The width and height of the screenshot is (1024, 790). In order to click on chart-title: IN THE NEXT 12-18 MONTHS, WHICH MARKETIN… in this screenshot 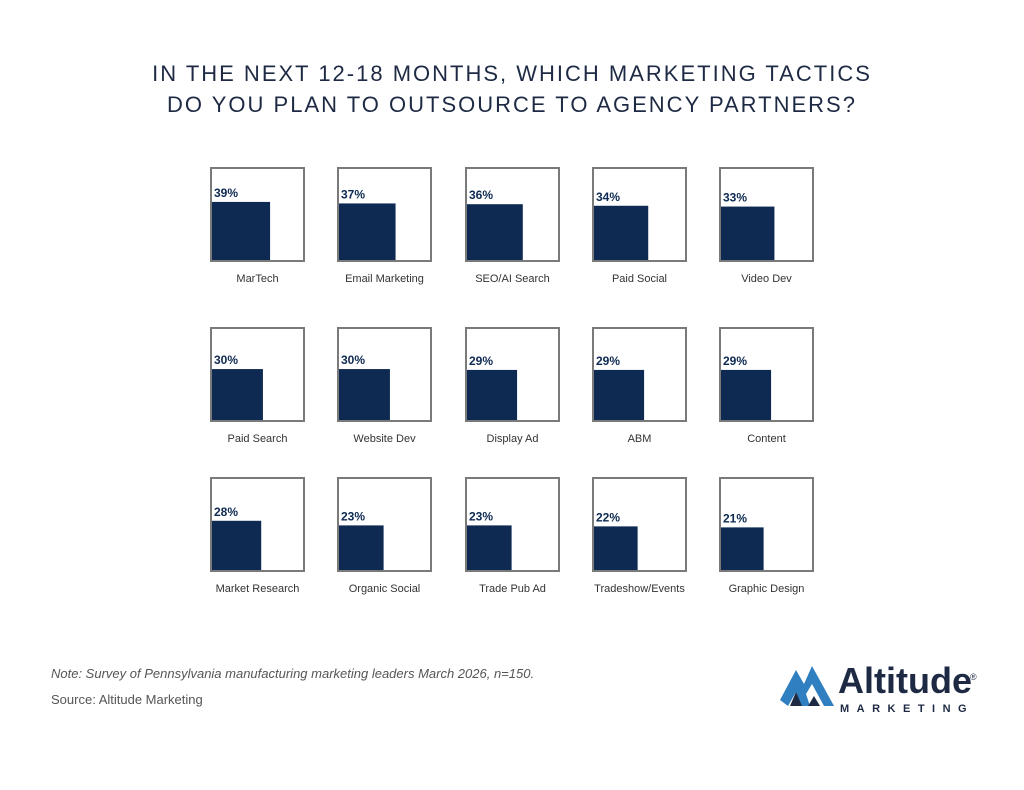, I will do `click(512, 89)`.